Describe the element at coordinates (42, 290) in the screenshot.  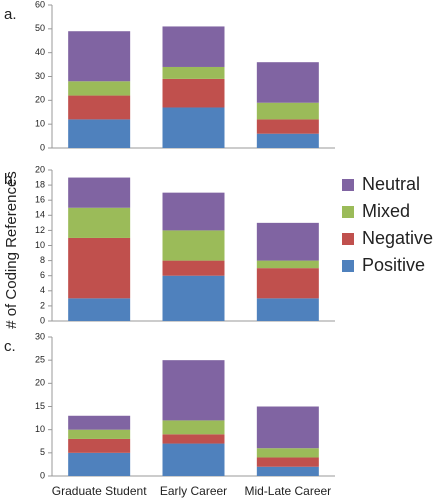
I see `y-tick-label: 4` at that location.